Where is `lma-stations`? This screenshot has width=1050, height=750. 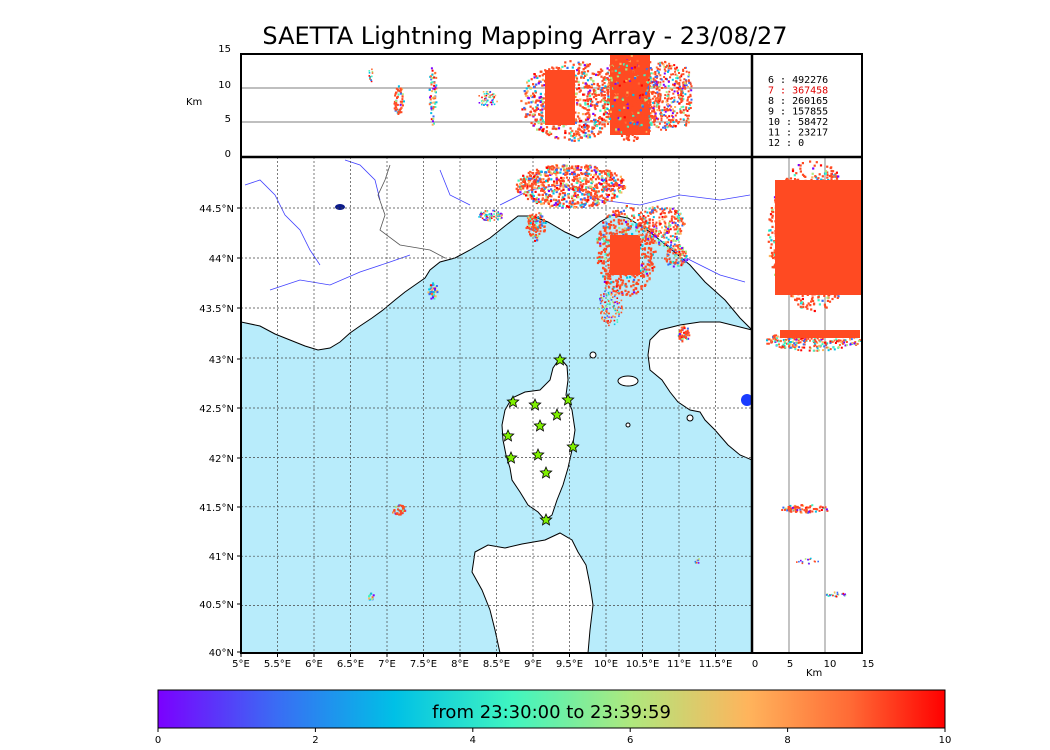 lma-stations is located at coordinates (540, 439).